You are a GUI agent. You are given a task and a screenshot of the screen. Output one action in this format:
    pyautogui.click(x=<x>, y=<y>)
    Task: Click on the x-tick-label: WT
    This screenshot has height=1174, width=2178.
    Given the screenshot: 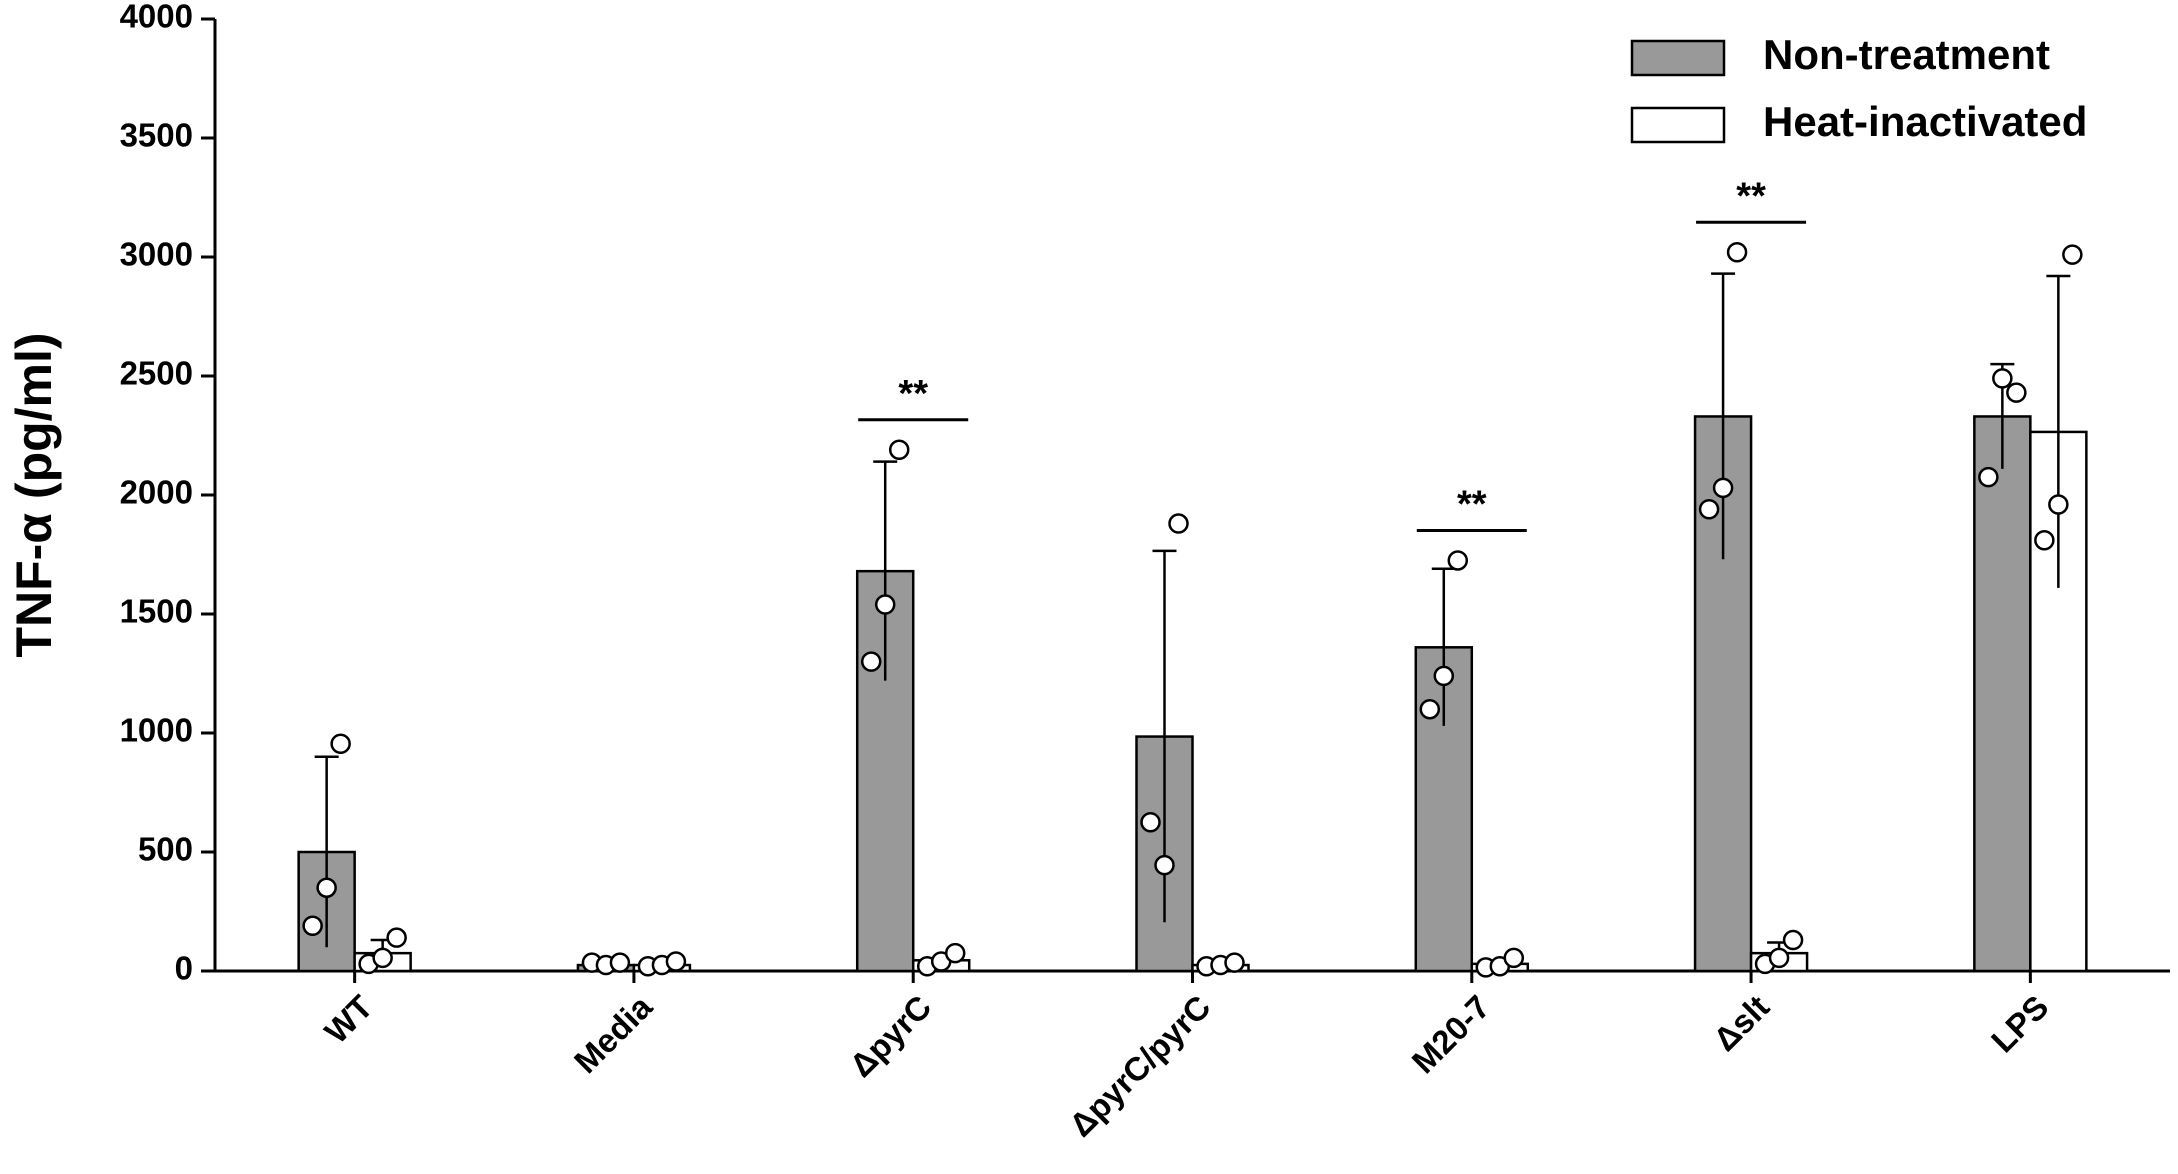 What is the action you would take?
    pyautogui.click(x=348, y=1019)
    